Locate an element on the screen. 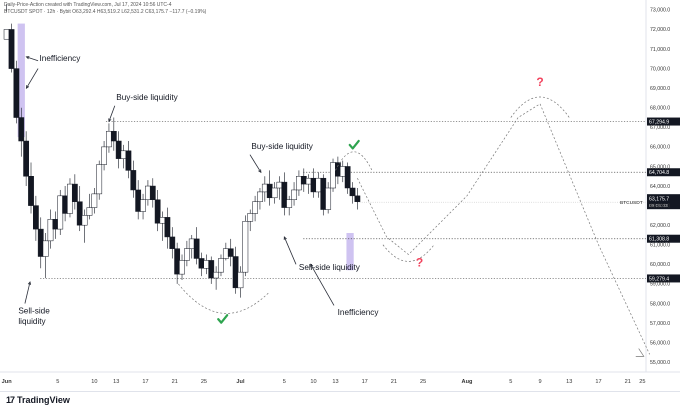 This screenshot has width=680, height=409. price-tick-label: 55,000.0 is located at coordinates (660, 363).